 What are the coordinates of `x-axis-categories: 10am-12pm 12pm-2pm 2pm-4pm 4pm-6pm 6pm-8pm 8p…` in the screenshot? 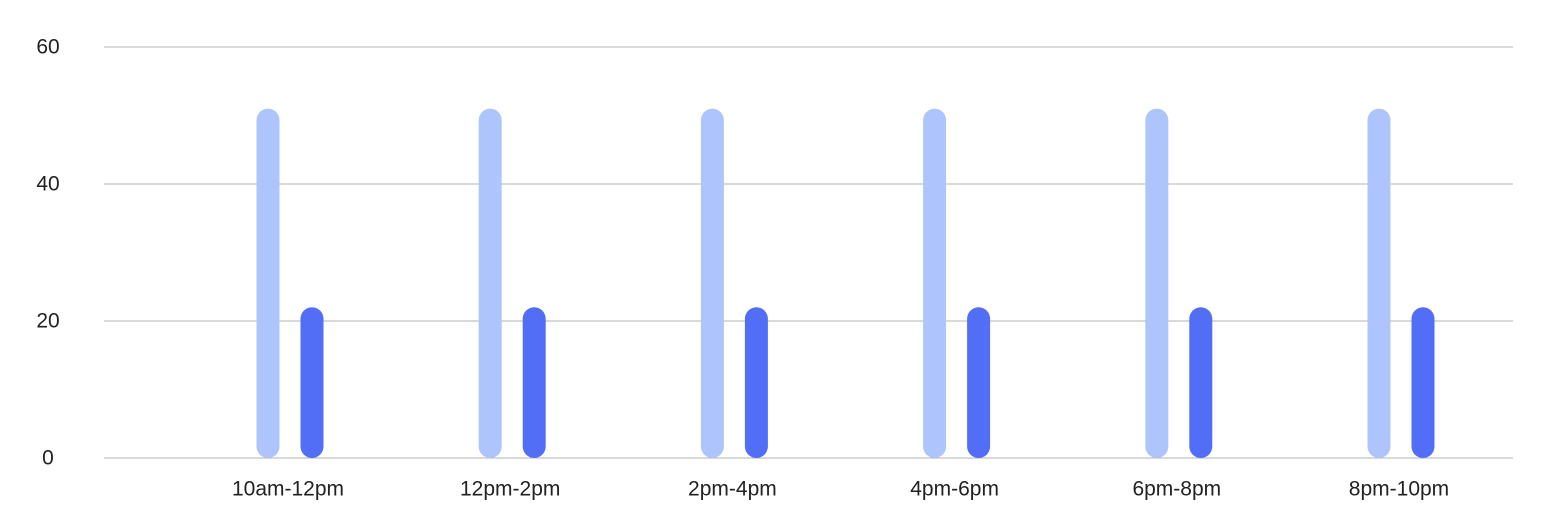 It's located at (840, 489).